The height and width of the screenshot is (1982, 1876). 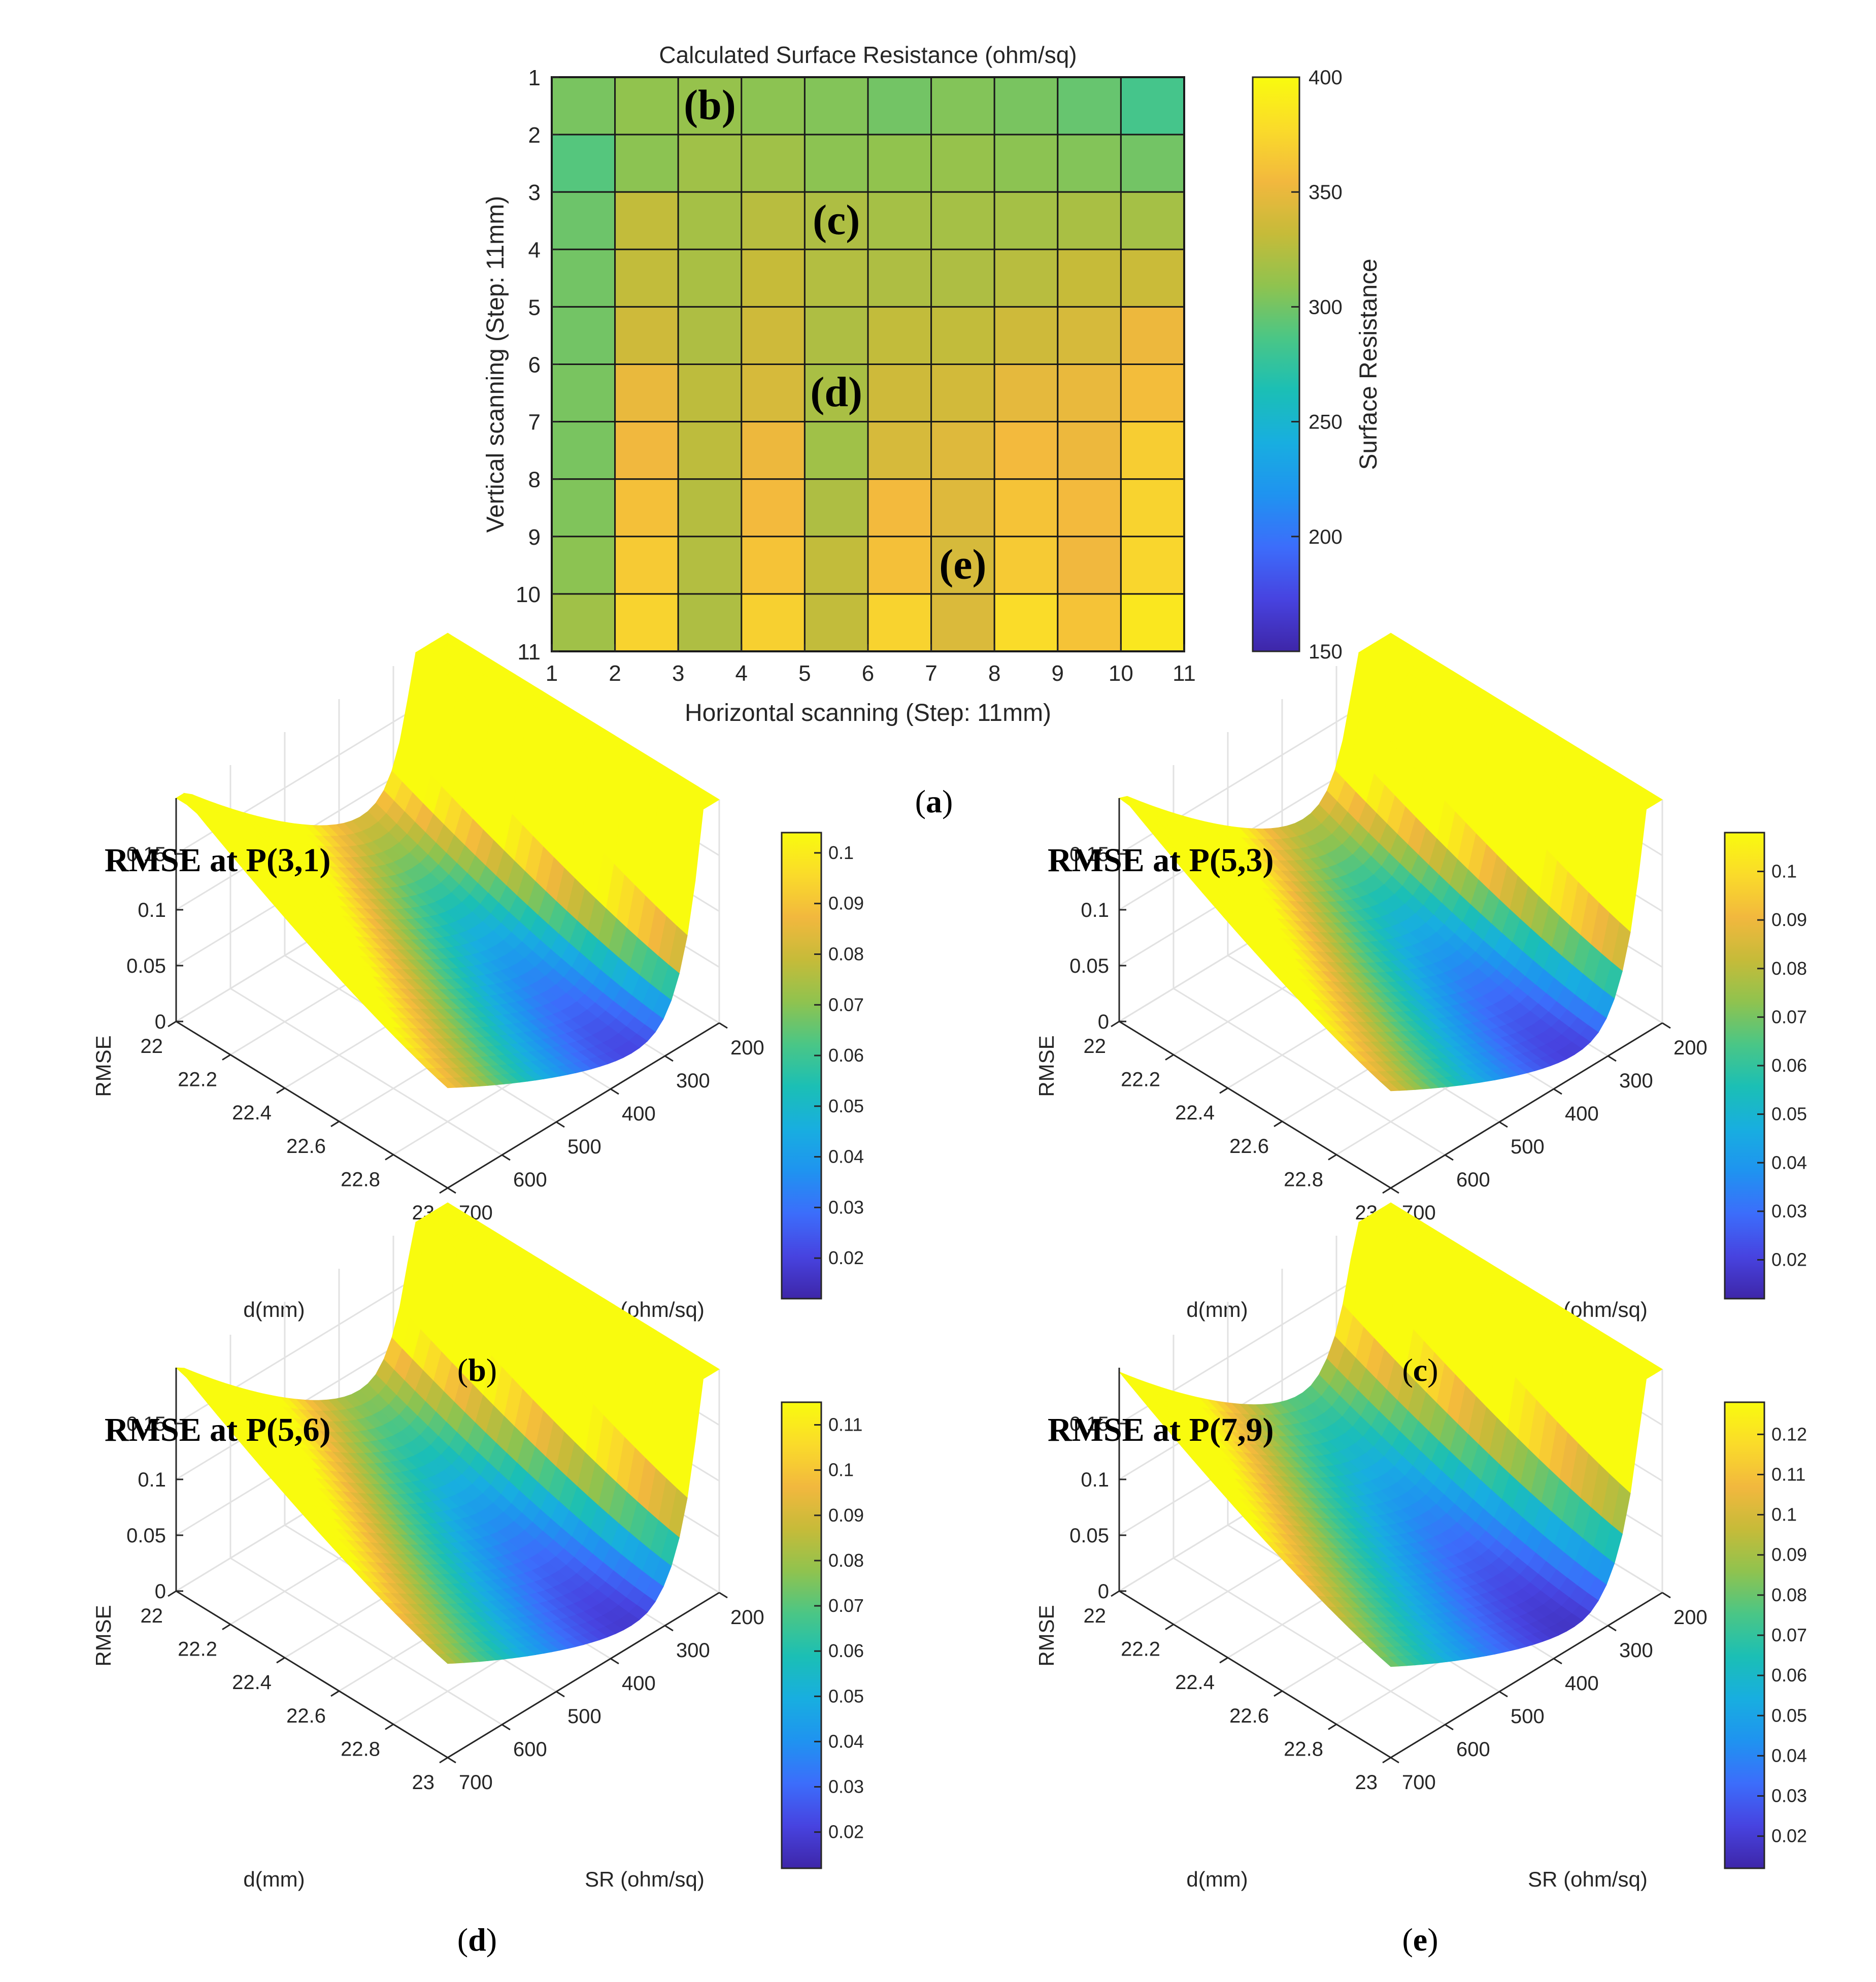 I want to click on colorbar, so click(x=801, y=1066).